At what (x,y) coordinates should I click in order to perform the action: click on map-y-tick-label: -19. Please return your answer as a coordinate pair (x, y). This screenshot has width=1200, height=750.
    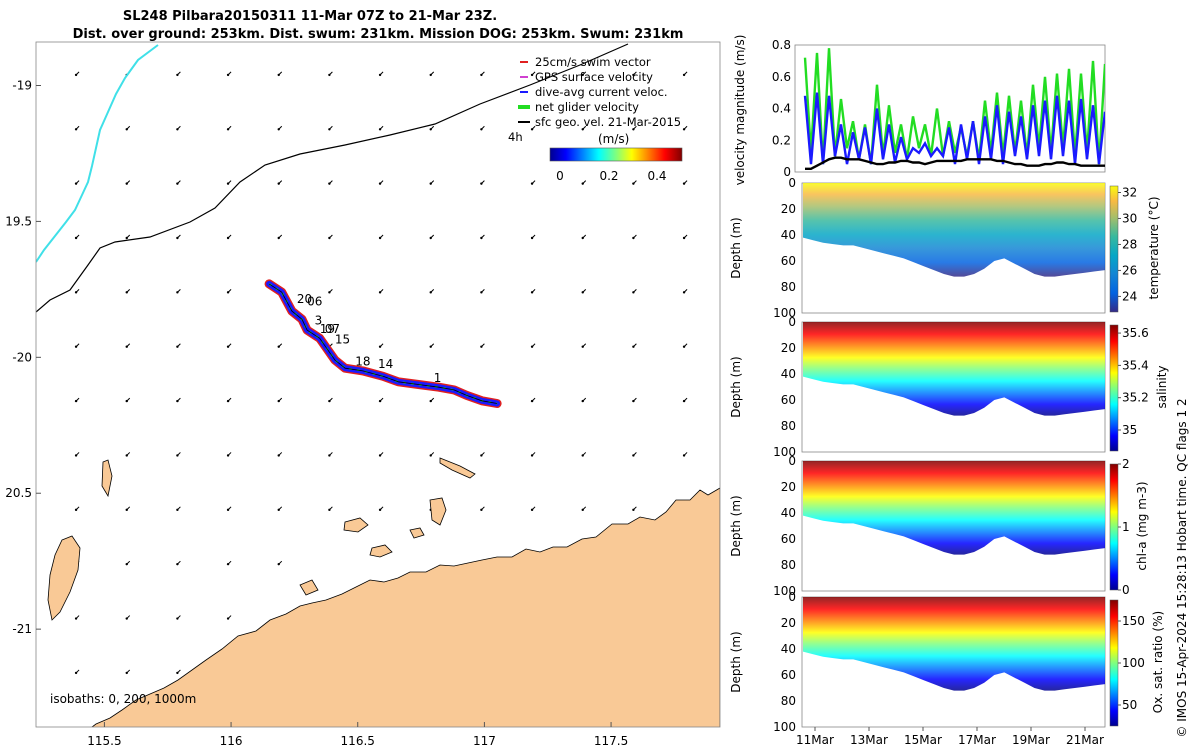
    Looking at the image, I should click on (22, 85).